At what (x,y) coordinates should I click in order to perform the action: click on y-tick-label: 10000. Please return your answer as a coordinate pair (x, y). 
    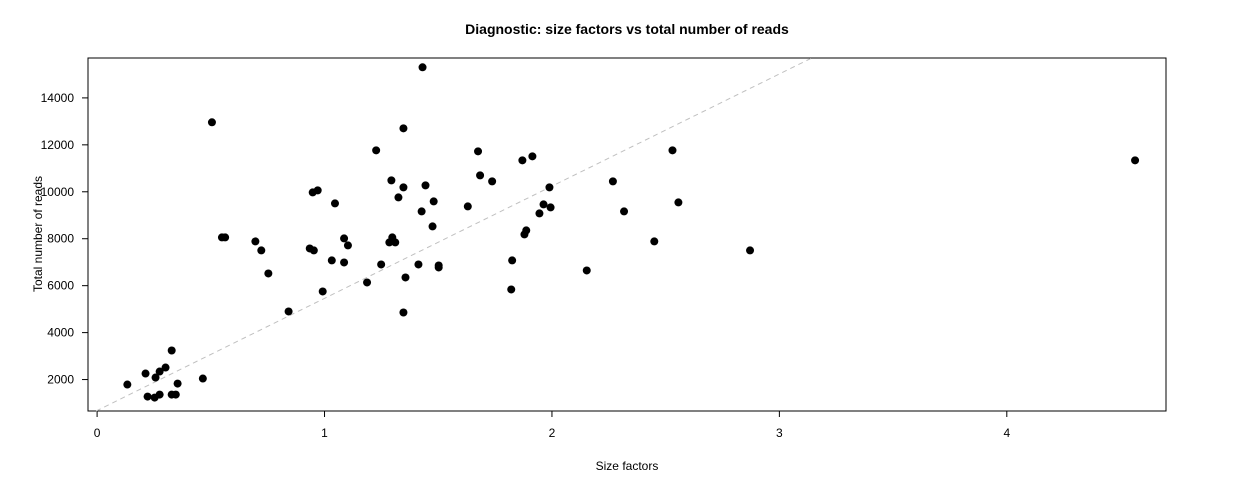
    Looking at the image, I should click on (58, 192).